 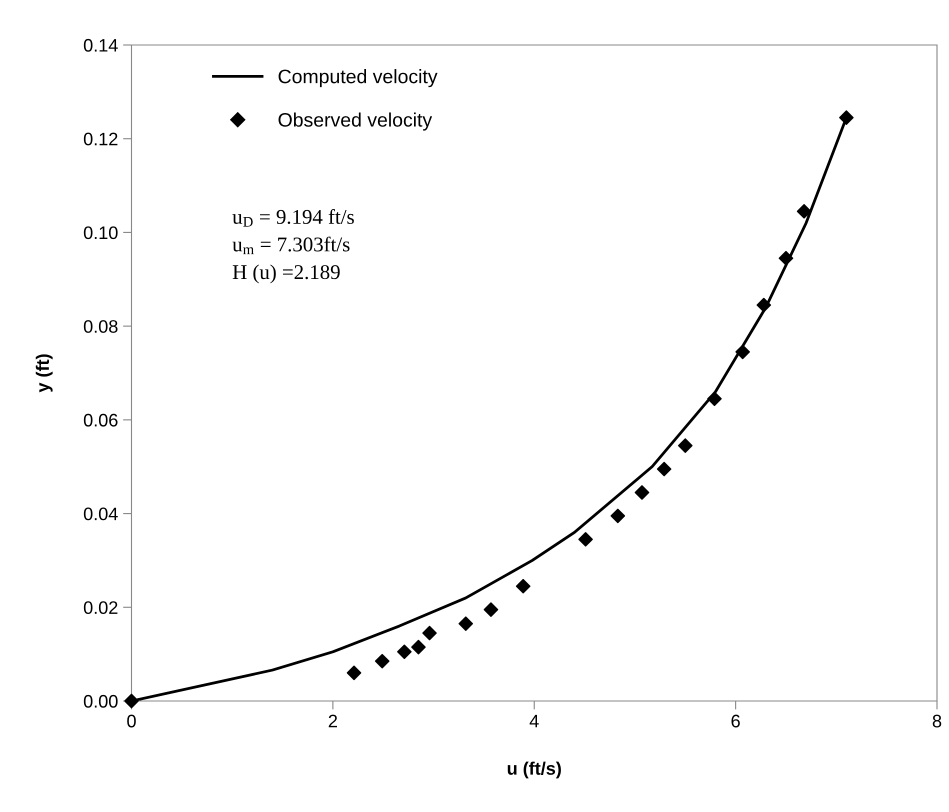 What do you see at coordinates (937, 721) in the screenshot?
I see `x-tick-label: 8` at bounding box center [937, 721].